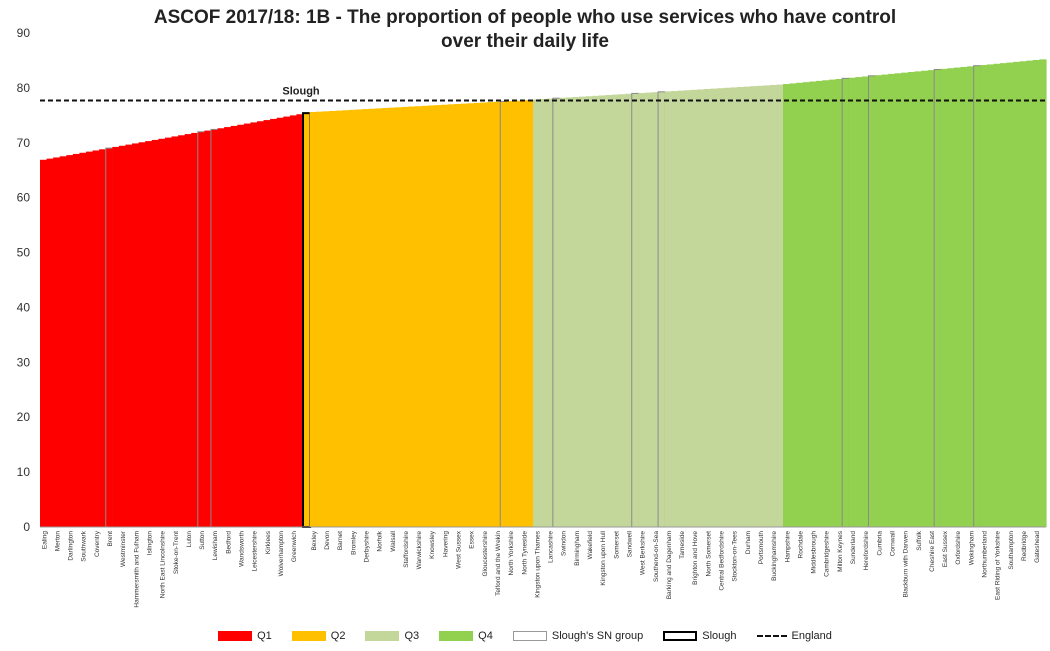  I want to click on x-tick-label: Kirklees, so click(268, 542).